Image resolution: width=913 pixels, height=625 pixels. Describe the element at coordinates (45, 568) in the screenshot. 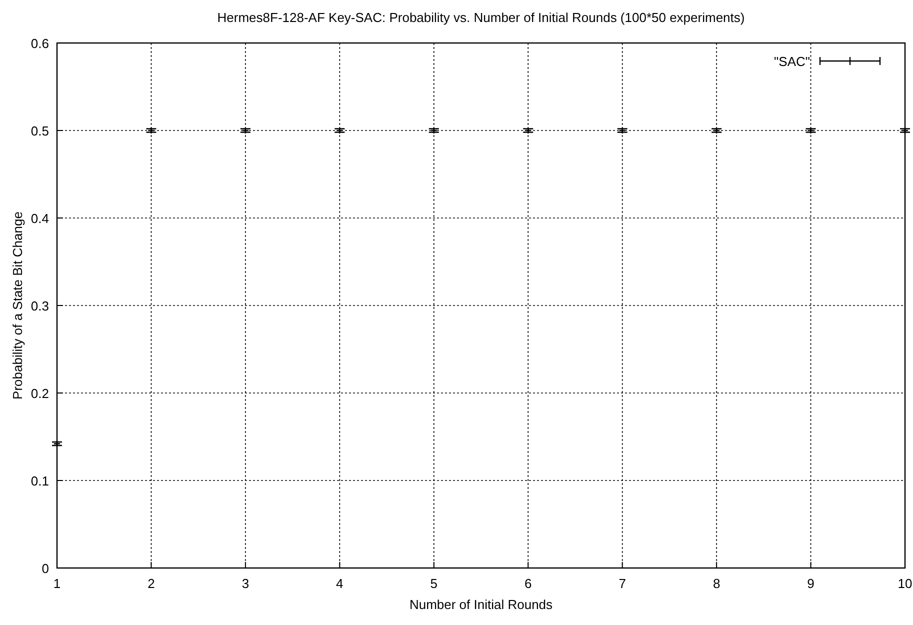

I see `y-tick-label: 0` at that location.